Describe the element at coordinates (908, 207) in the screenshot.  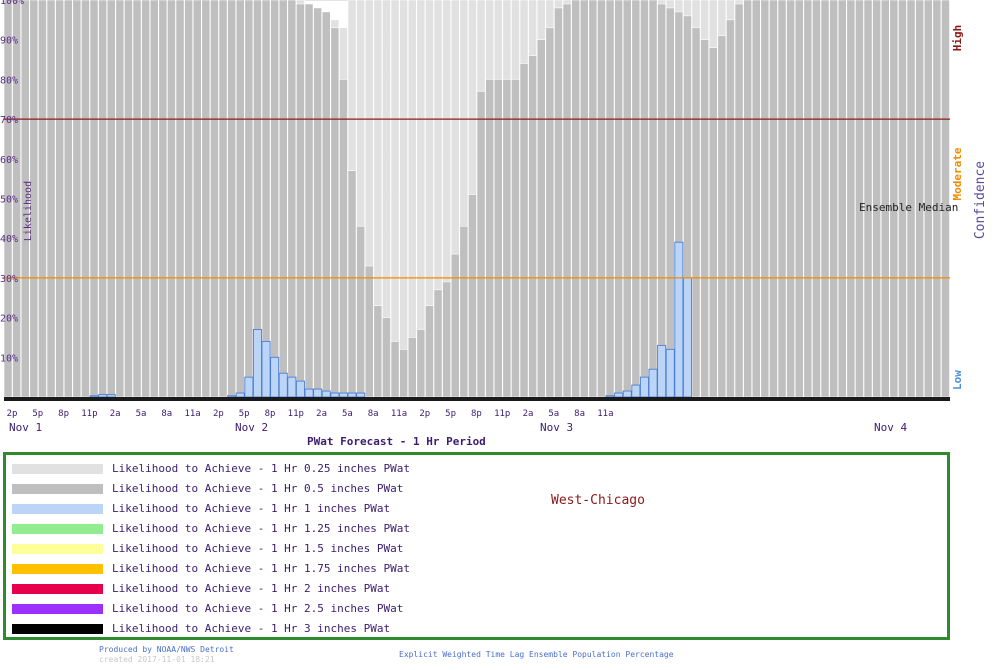
I see `ensemble-median-annotation: Ensemble Median` at that location.